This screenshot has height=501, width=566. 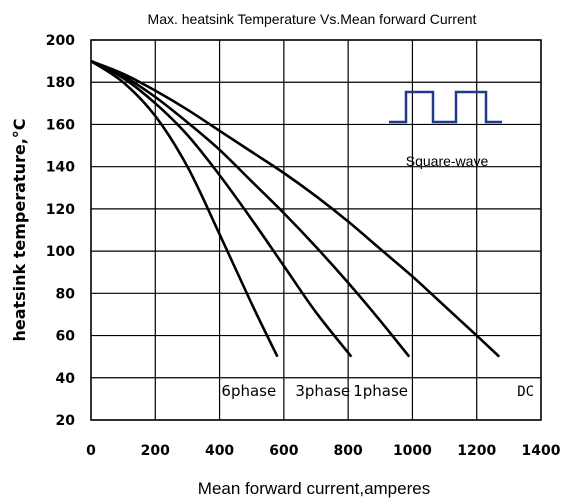 What do you see at coordinates (219, 451) in the screenshot?
I see `x-tick-label: 400` at bounding box center [219, 451].